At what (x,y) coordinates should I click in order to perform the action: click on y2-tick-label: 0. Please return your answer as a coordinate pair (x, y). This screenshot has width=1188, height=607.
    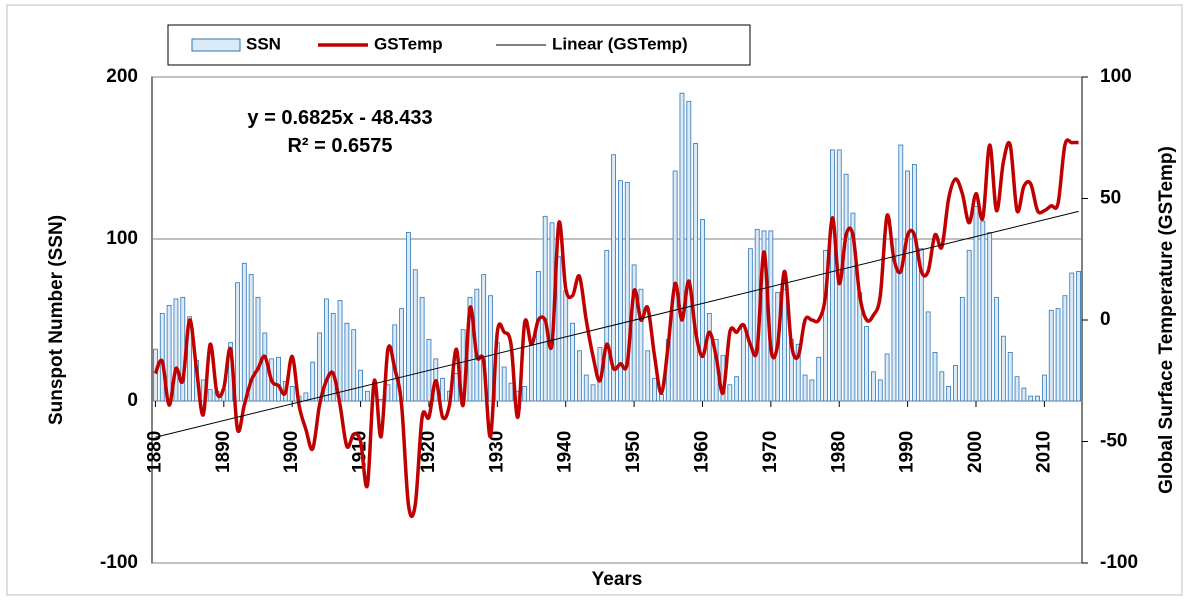
    Looking at the image, I should click on (1105, 319).